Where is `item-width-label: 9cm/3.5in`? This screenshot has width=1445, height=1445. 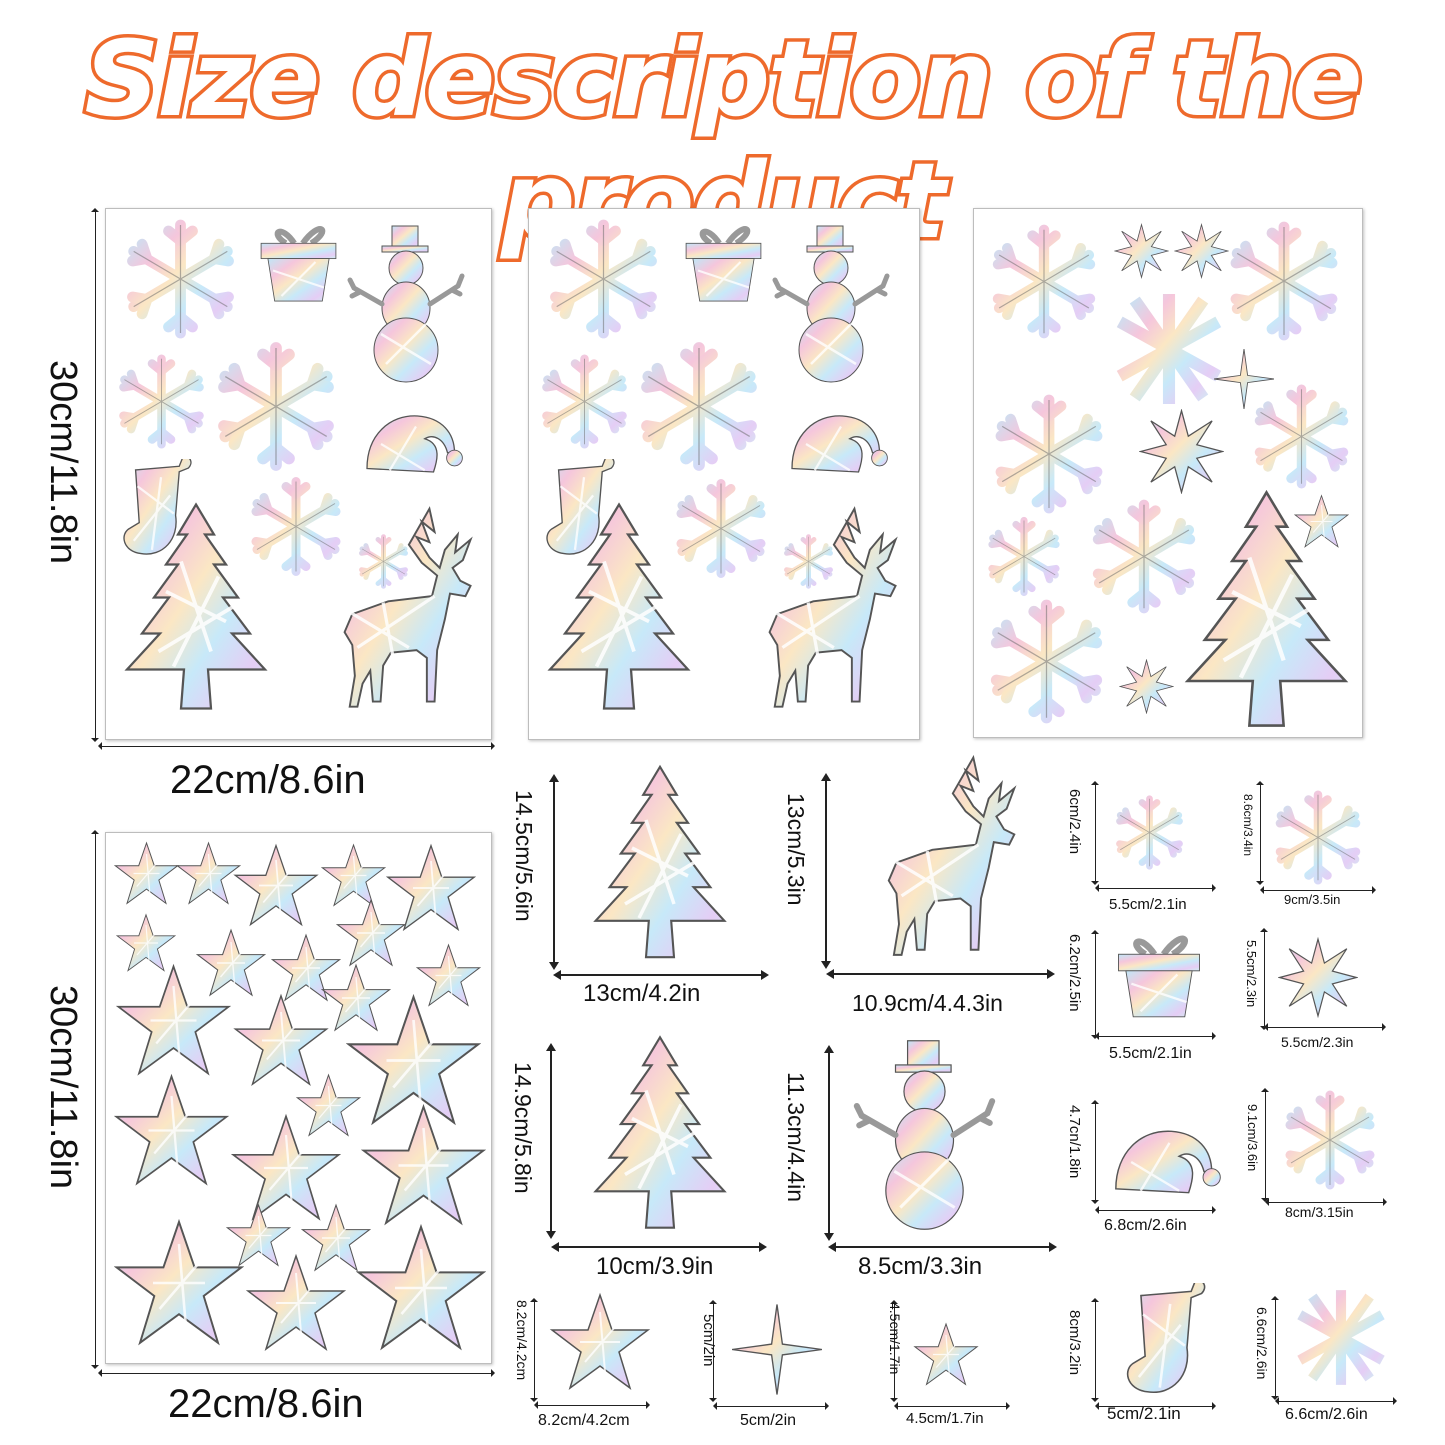 item-width-label: 9cm/3.5in is located at coordinates (1312, 899).